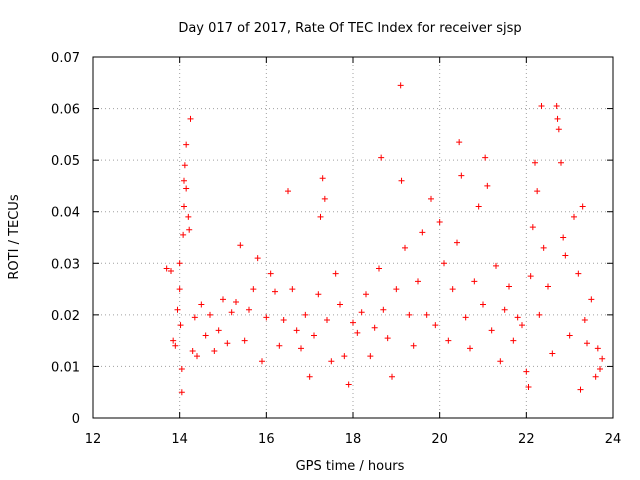  I want to click on y-tick-label: 0.05, so click(65, 161).